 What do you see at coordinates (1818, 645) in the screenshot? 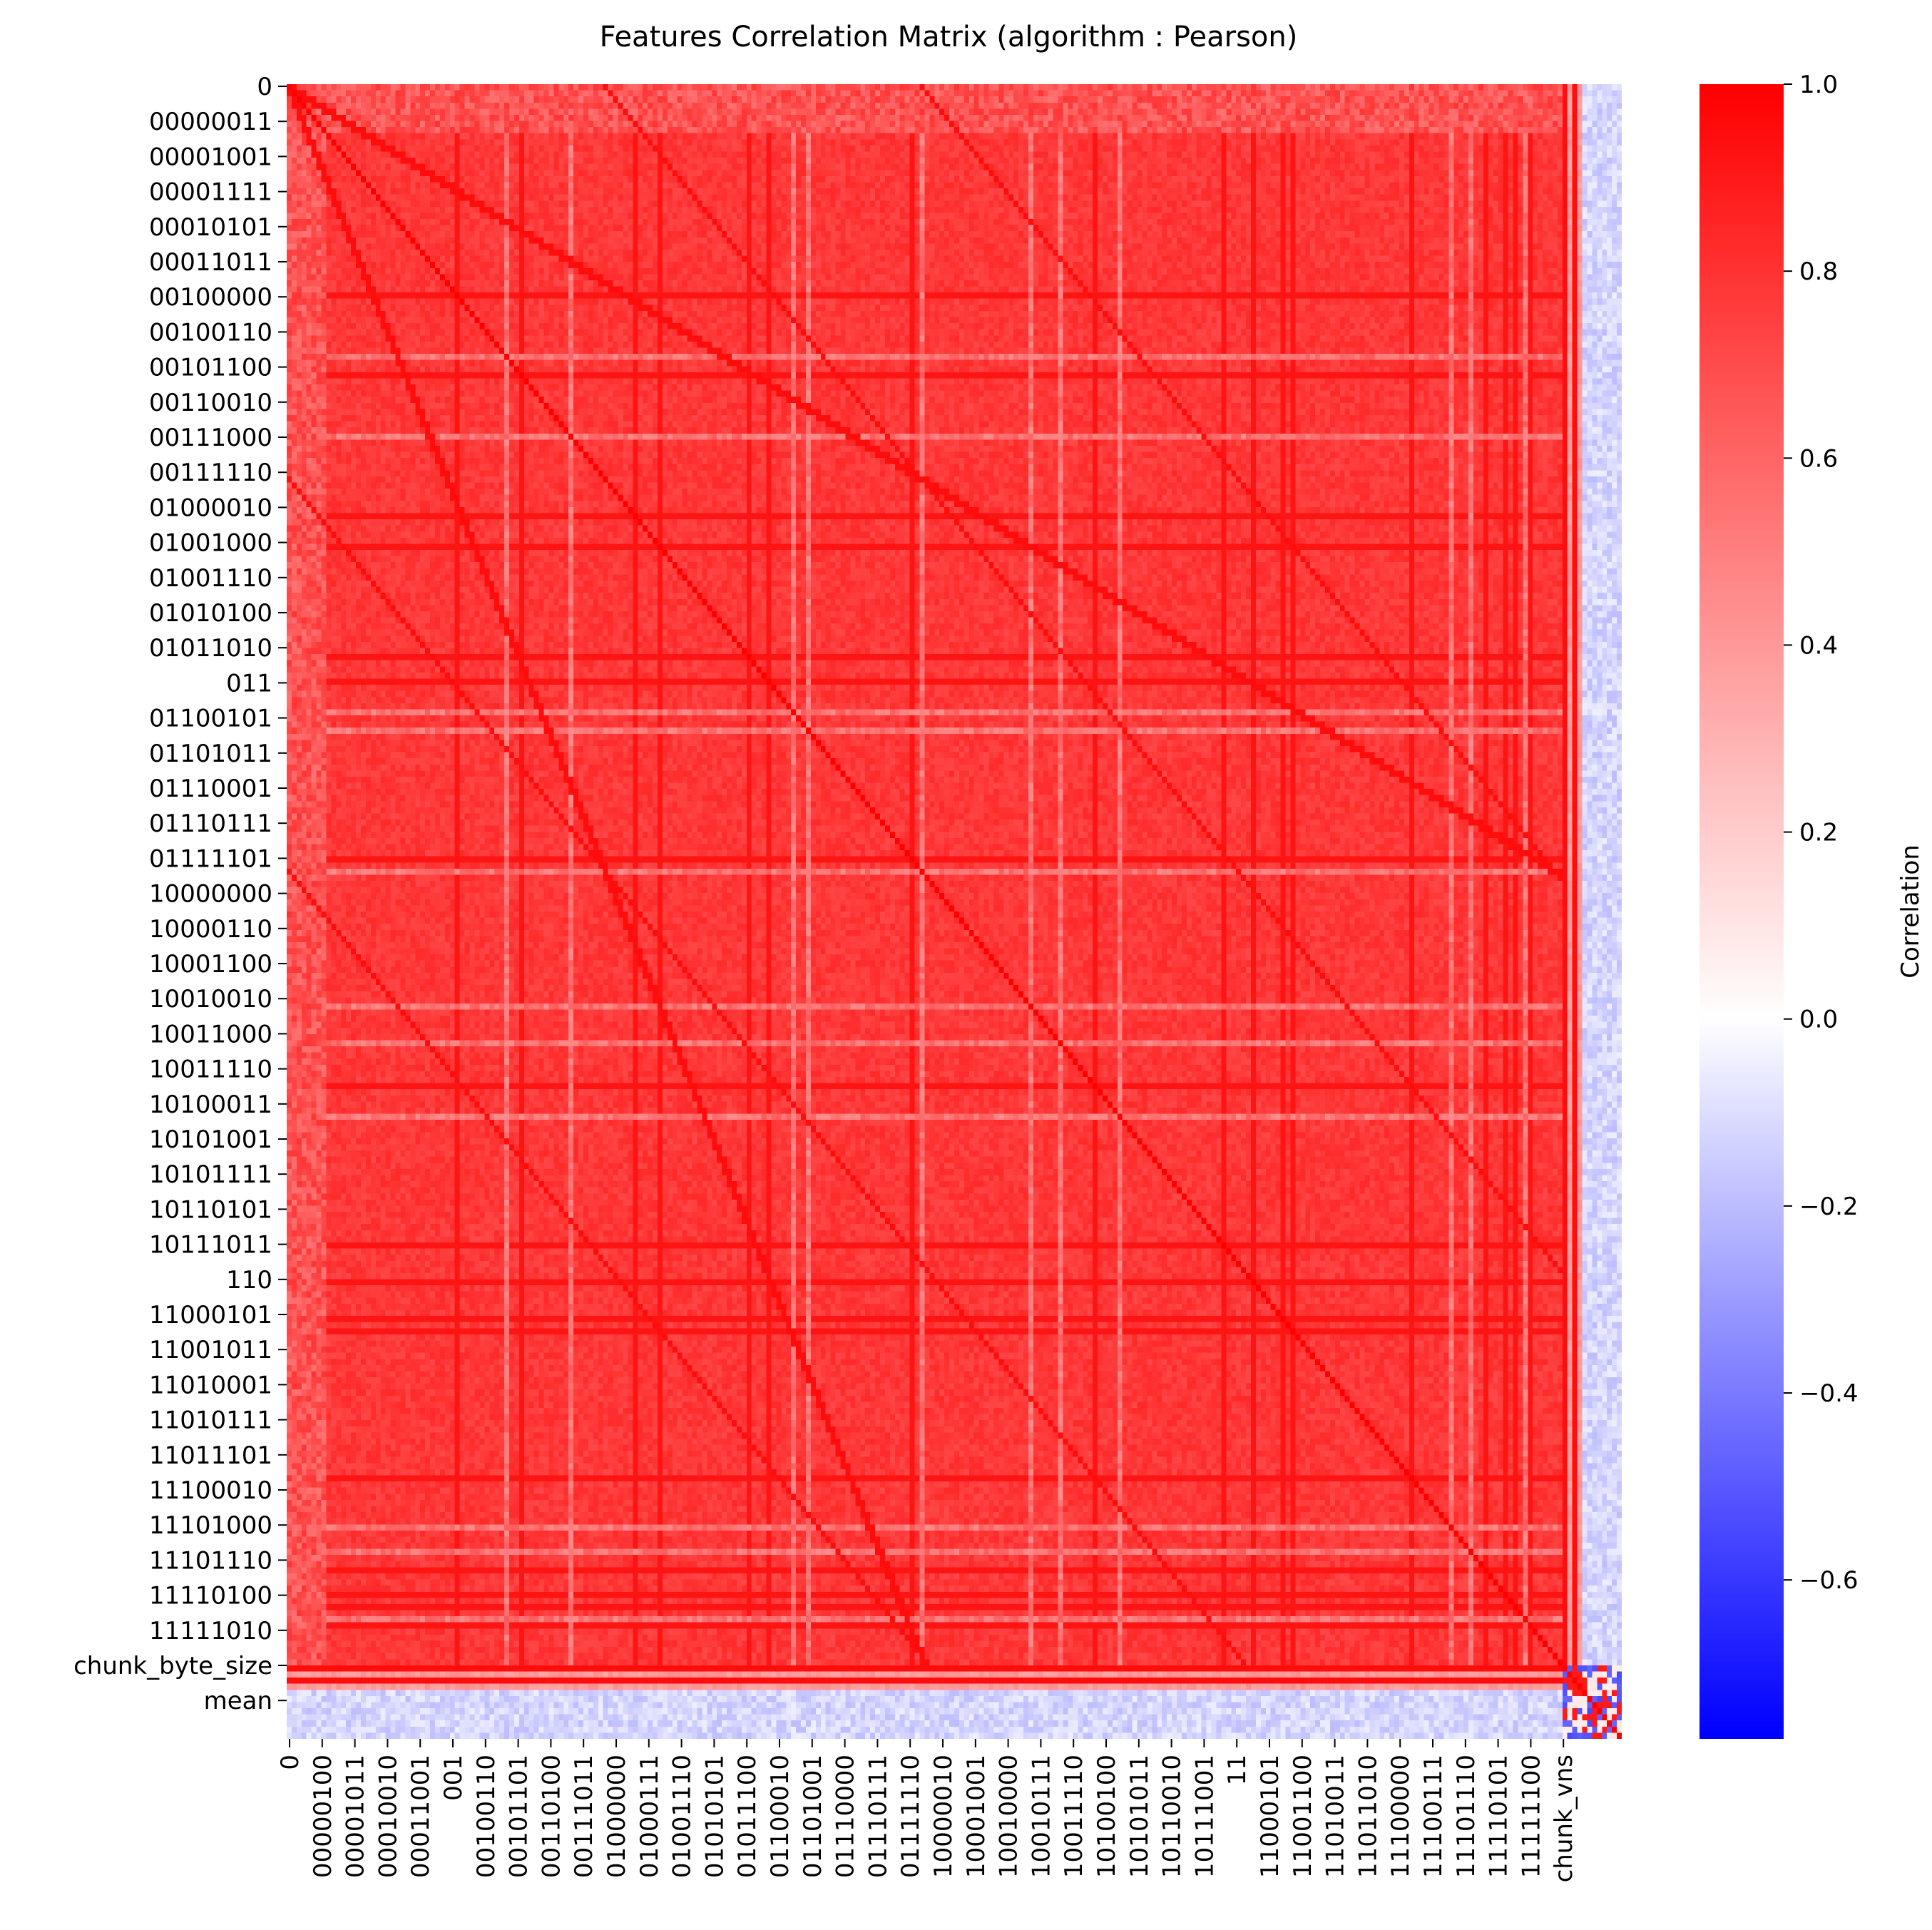
I see `colorbar-tick-label: 0.4` at bounding box center [1818, 645].